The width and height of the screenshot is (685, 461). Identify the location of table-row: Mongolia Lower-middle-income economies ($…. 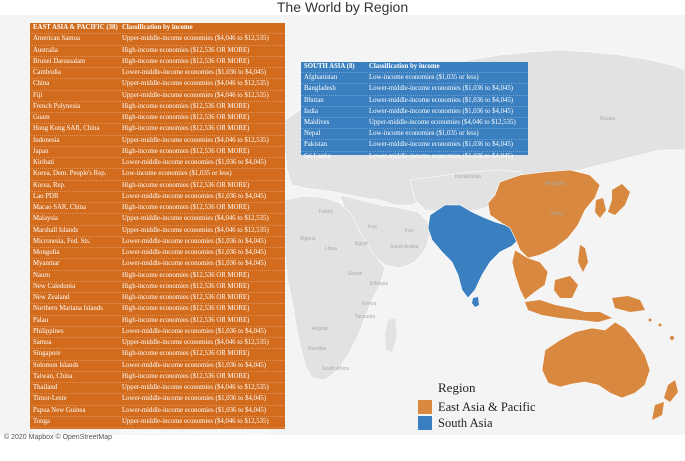
(157, 252).